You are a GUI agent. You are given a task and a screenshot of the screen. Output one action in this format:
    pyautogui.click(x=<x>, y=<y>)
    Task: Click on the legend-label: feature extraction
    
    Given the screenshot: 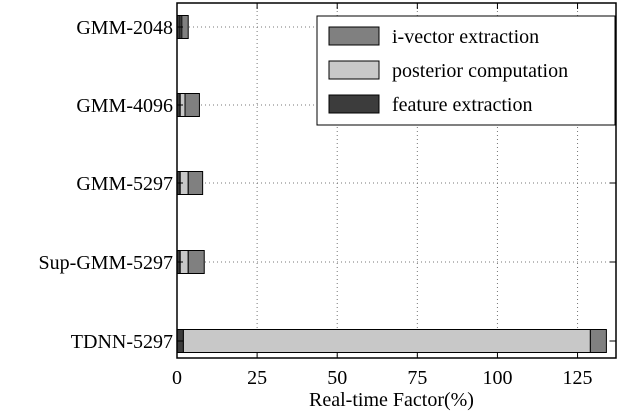 What is the action you would take?
    pyautogui.click(x=462, y=105)
    